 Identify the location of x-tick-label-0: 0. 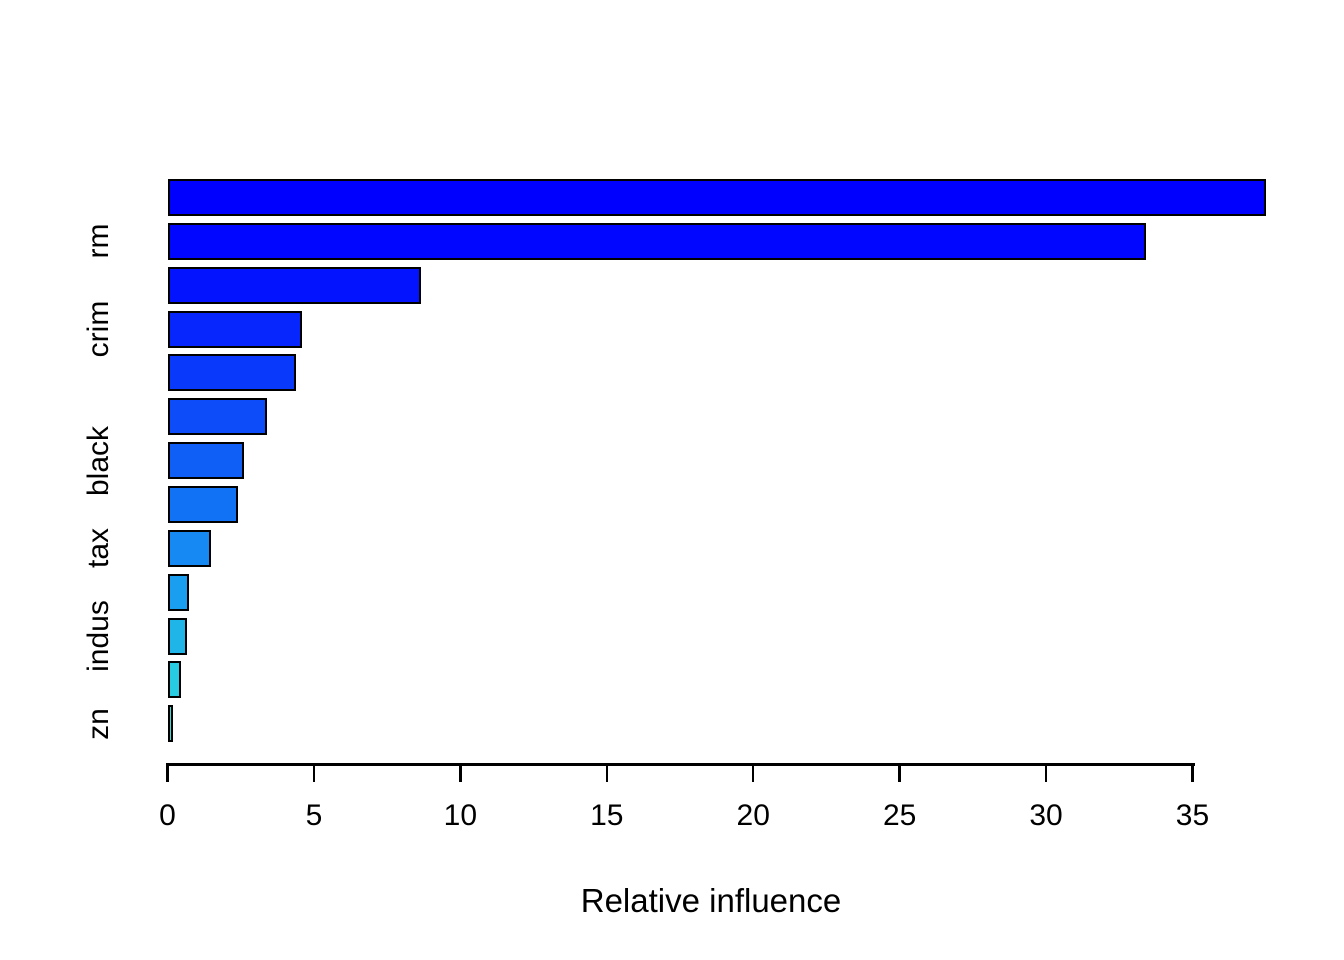
(167, 815).